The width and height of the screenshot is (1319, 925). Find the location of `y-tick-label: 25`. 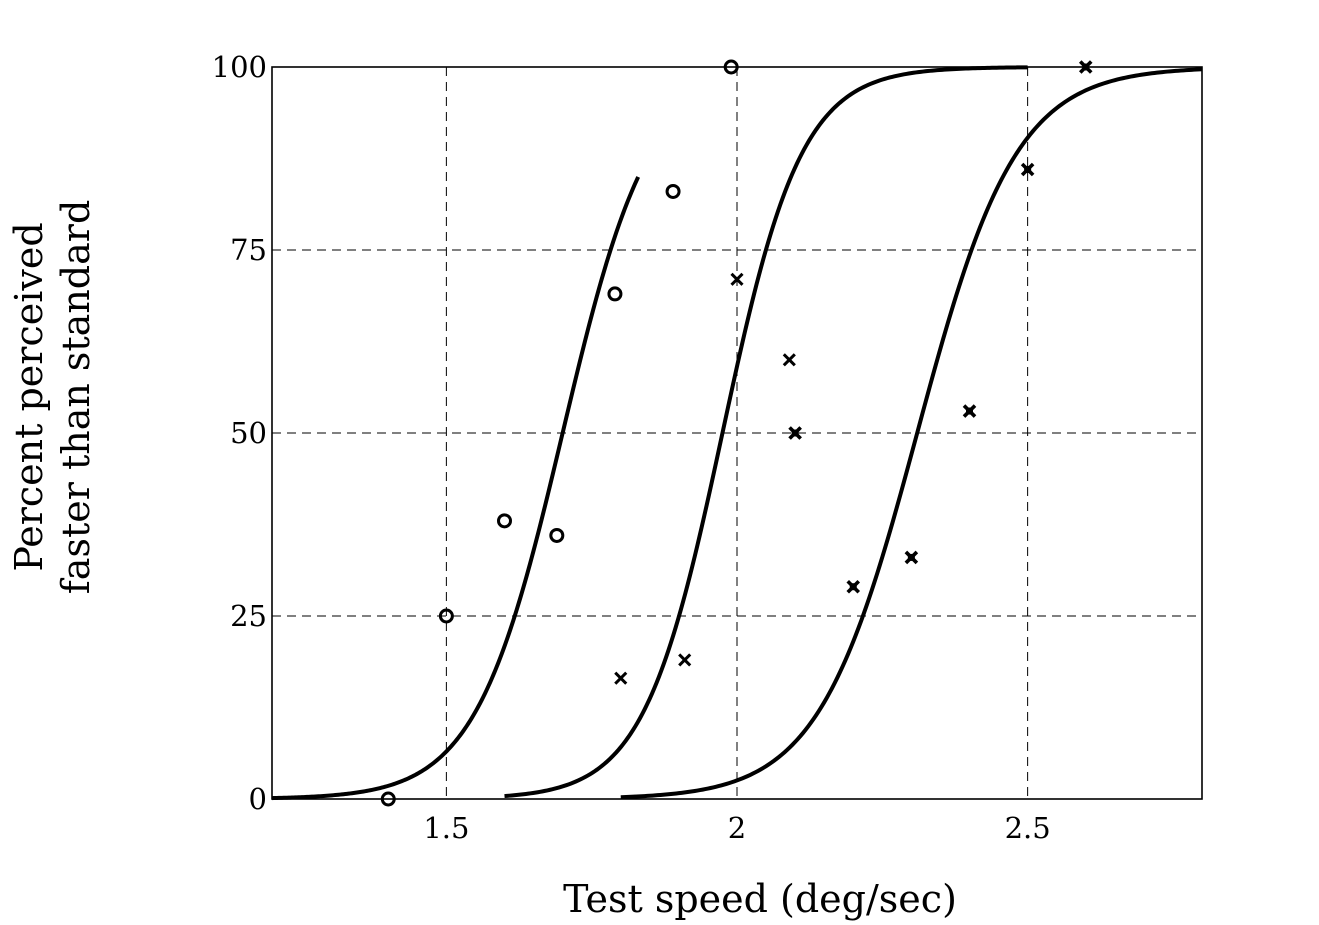

y-tick-label: 25 is located at coordinates (248, 616).